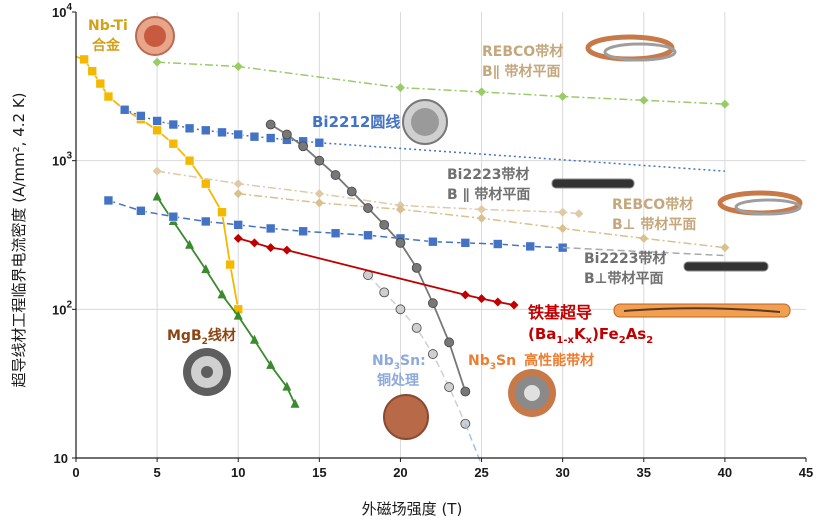 The width and height of the screenshot is (831, 525). What do you see at coordinates (702, 310) in the screenshot?
I see `iron-based-tape-icon` at bounding box center [702, 310].